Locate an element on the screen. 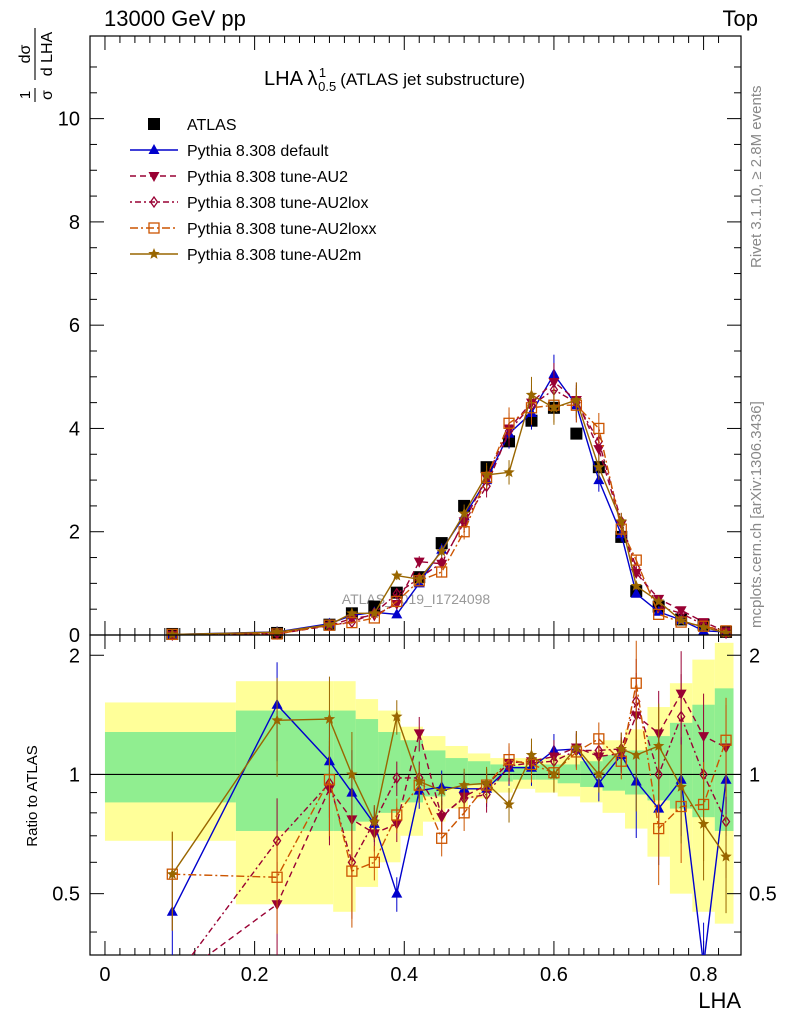 The image size is (786, 1024). chart-title: LHA λ 1 0.5 (ATLAS jet substructure) is located at coordinates (394, 79).